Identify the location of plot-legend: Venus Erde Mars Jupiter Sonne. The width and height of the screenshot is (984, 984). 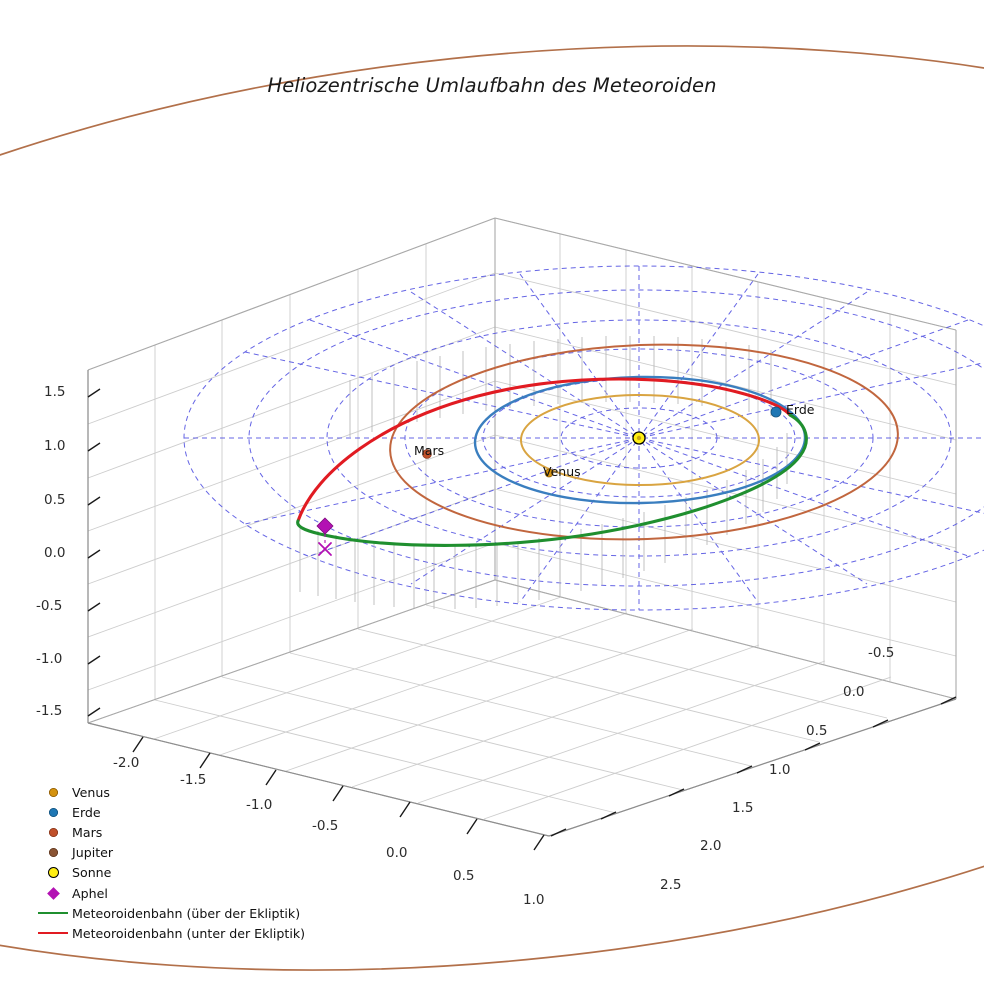
(184, 863).